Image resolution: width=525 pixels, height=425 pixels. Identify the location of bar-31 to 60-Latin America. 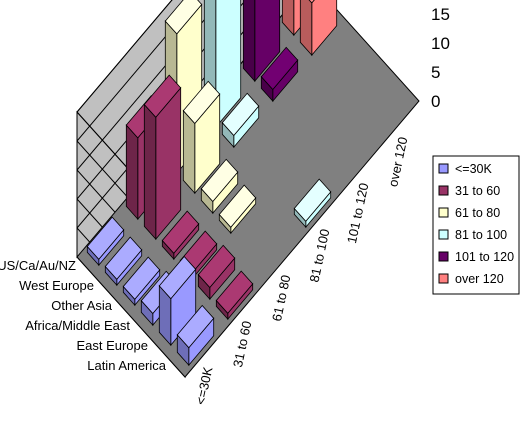
(234, 295).